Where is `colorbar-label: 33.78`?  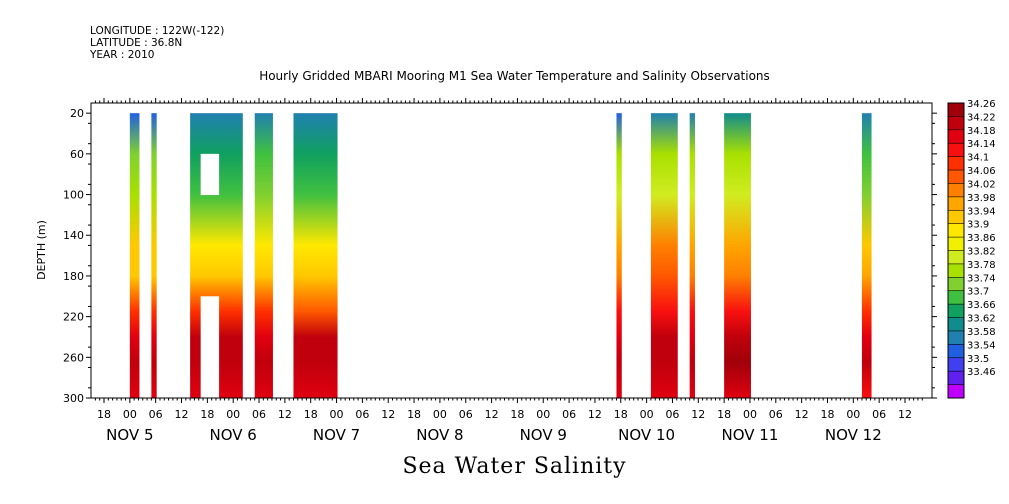 colorbar-label: 33.78 is located at coordinates (981, 265).